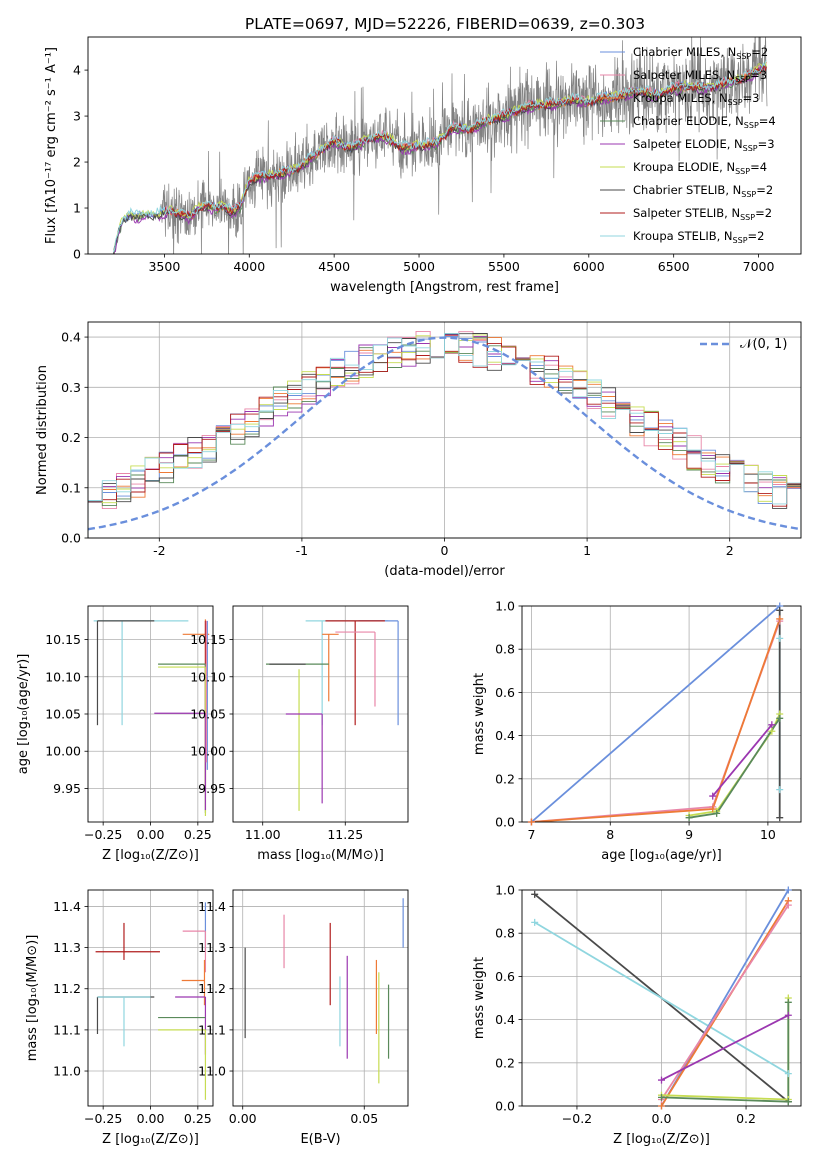 The image size is (819, 1170). Describe the element at coordinates (77, 70) in the screenshot. I see `tick-label-y: 4` at that location.